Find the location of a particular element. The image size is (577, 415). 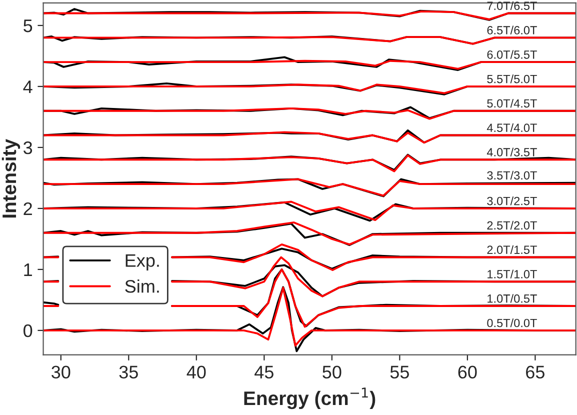

annotation: 2.0T/1.5T is located at coordinates (512, 249).